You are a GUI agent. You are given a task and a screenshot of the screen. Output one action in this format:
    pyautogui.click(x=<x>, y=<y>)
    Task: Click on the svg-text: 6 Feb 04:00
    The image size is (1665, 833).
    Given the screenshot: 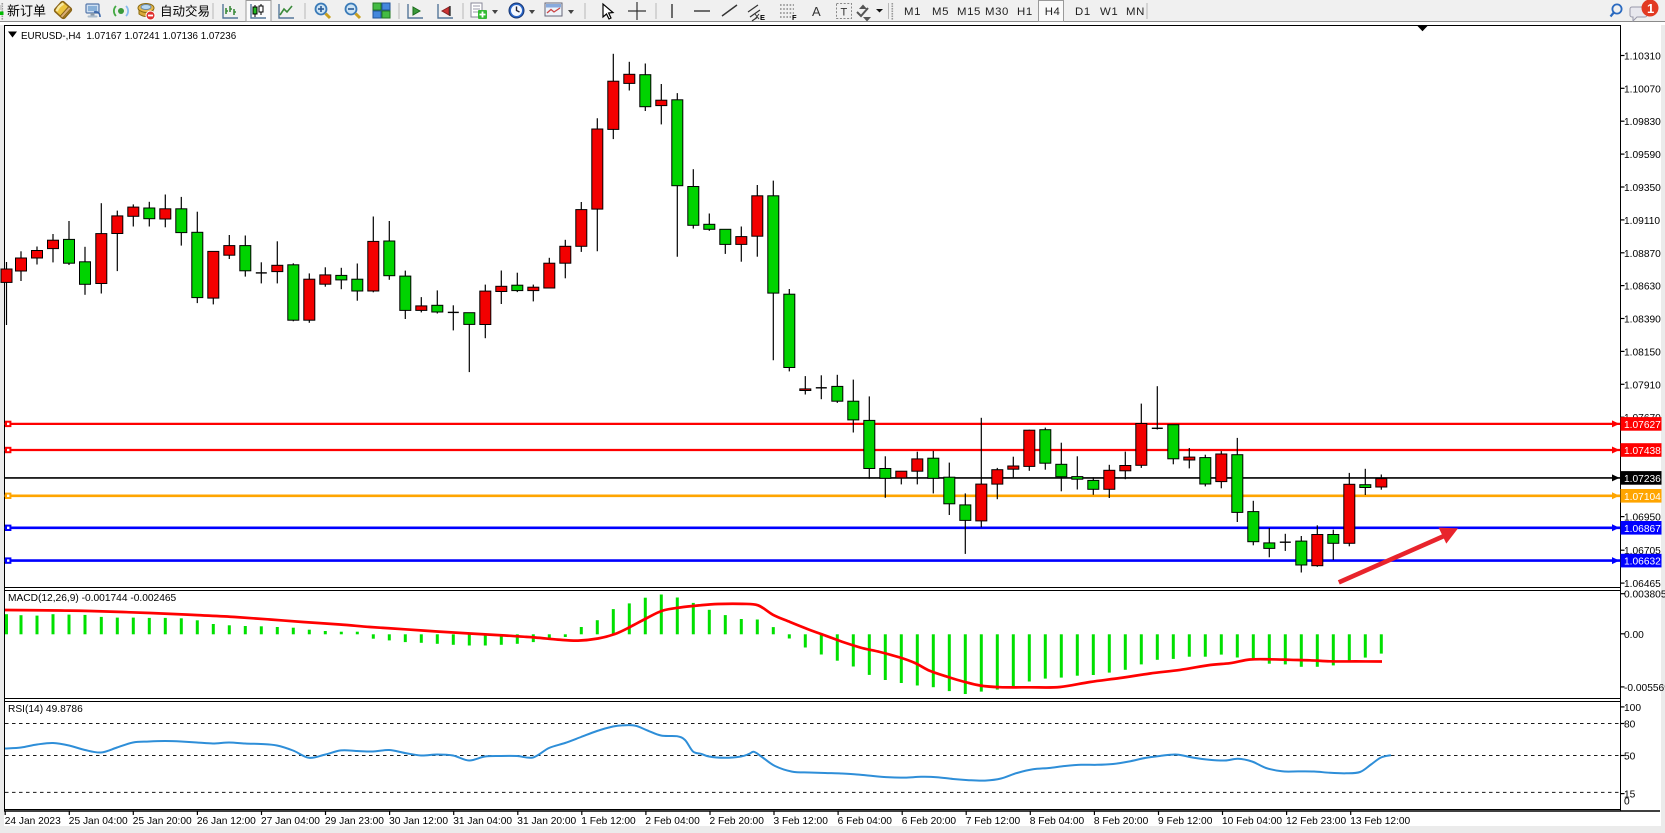 What is the action you would take?
    pyautogui.click(x=865, y=821)
    